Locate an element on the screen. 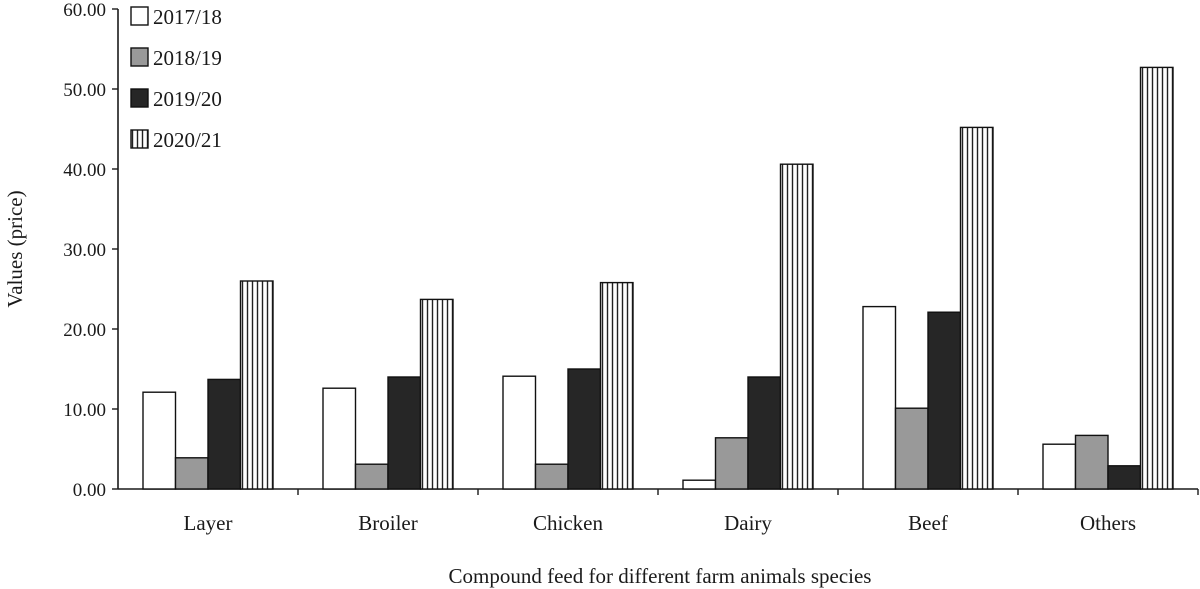 The height and width of the screenshot is (589, 1200). y-tick-label: 60.00 is located at coordinates (84, 10).